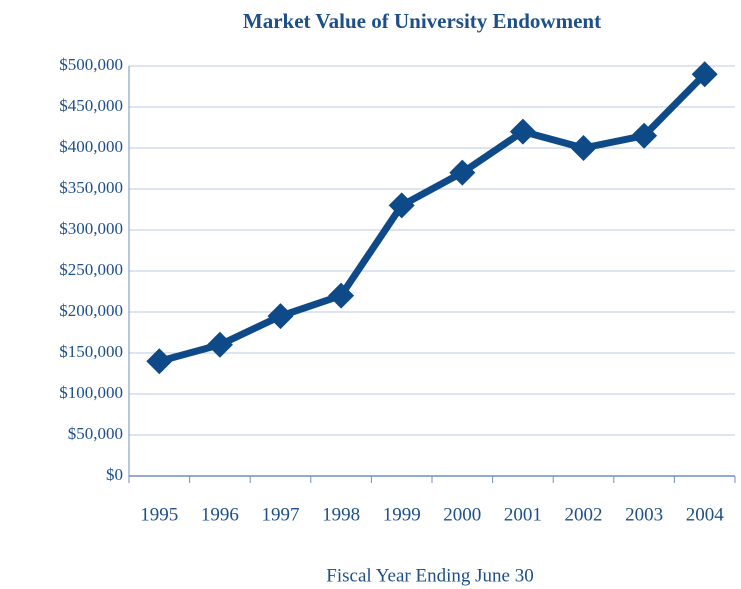 The height and width of the screenshot is (589, 741). Describe the element at coordinates (220, 514) in the screenshot. I see `x-tick-label: 1996` at that location.